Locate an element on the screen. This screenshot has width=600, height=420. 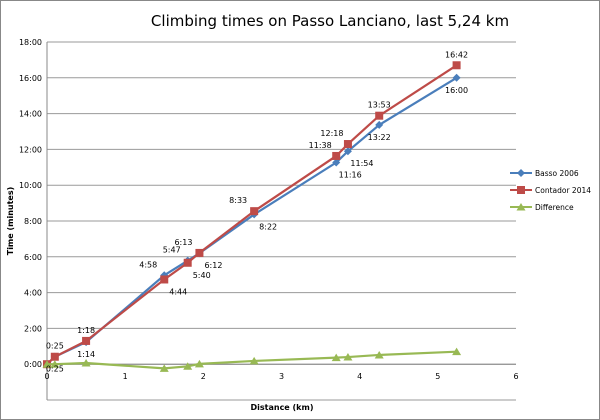
data-label: 13:53 is located at coordinates (379, 105).